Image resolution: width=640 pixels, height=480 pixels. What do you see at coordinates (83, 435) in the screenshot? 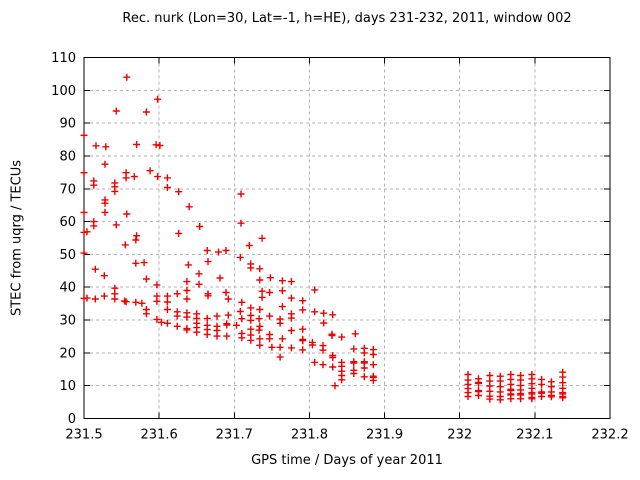
I see `x-tick-label: 231.5` at bounding box center [83, 435].